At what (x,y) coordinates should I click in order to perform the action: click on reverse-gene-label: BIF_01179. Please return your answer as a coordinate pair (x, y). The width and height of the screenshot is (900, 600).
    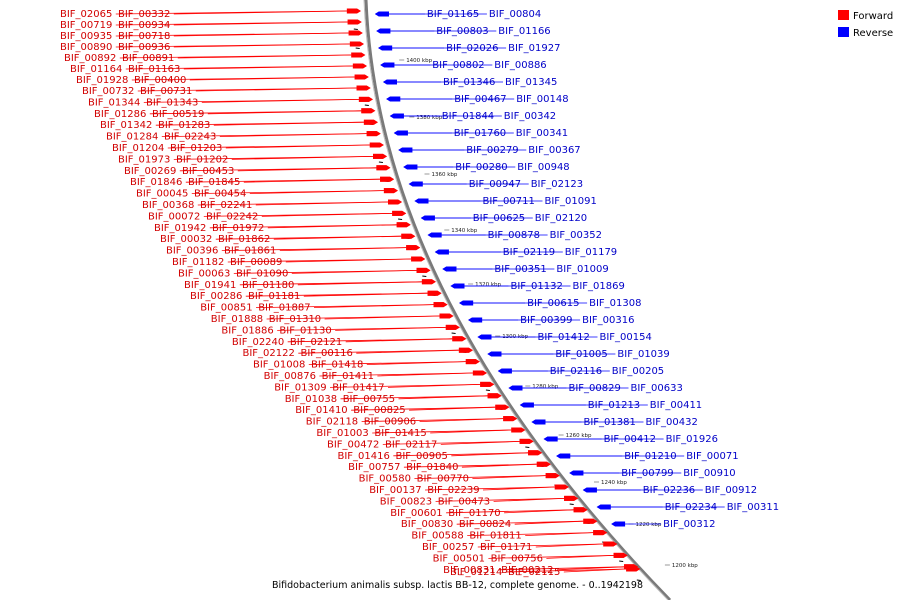
    Looking at the image, I should click on (591, 252).